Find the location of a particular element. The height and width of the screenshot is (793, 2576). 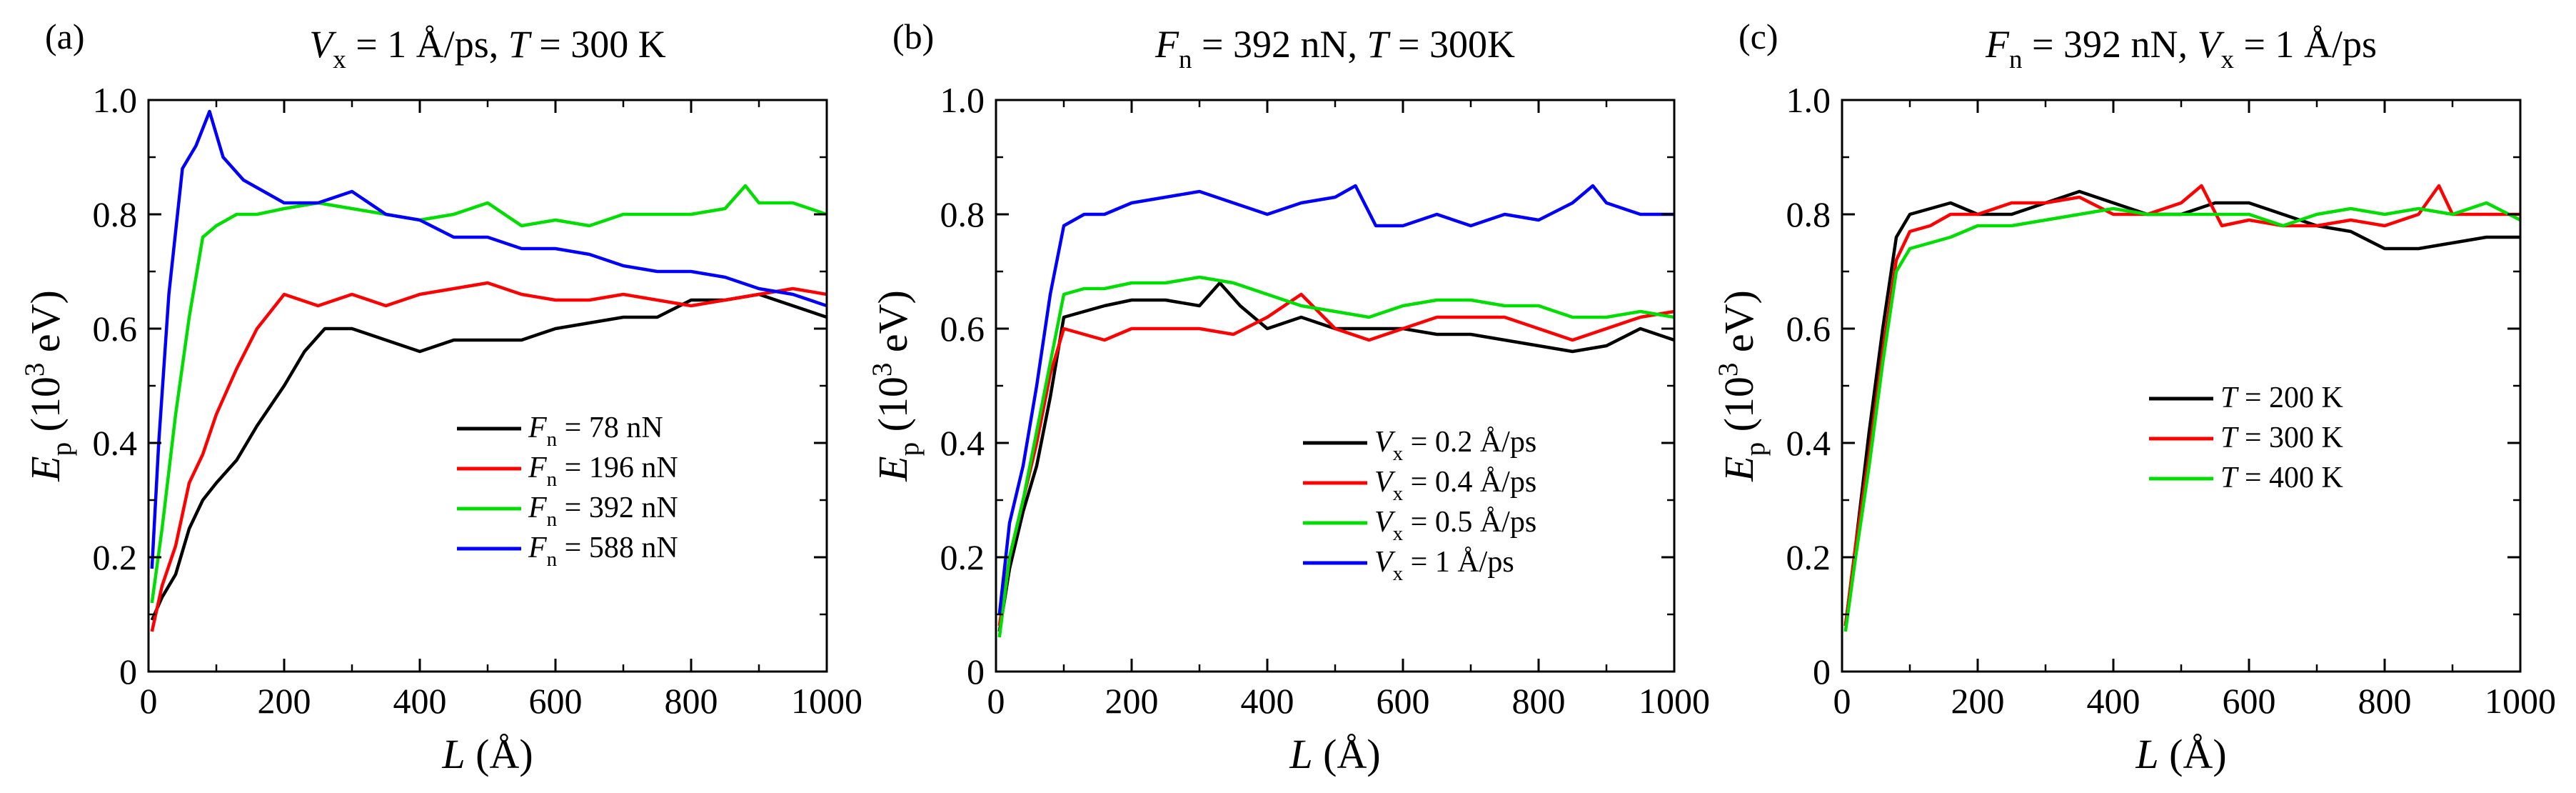

text-part: = 588 nN is located at coordinates (617, 548).